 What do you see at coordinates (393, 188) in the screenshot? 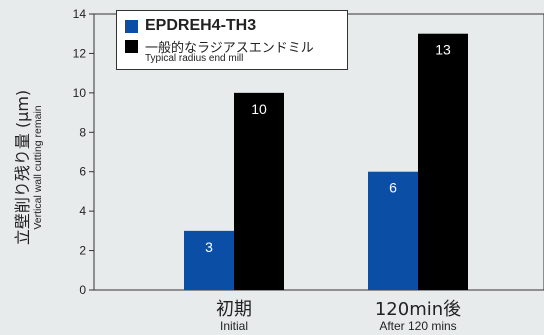
I see `bar-value-label: 6` at bounding box center [393, 188].